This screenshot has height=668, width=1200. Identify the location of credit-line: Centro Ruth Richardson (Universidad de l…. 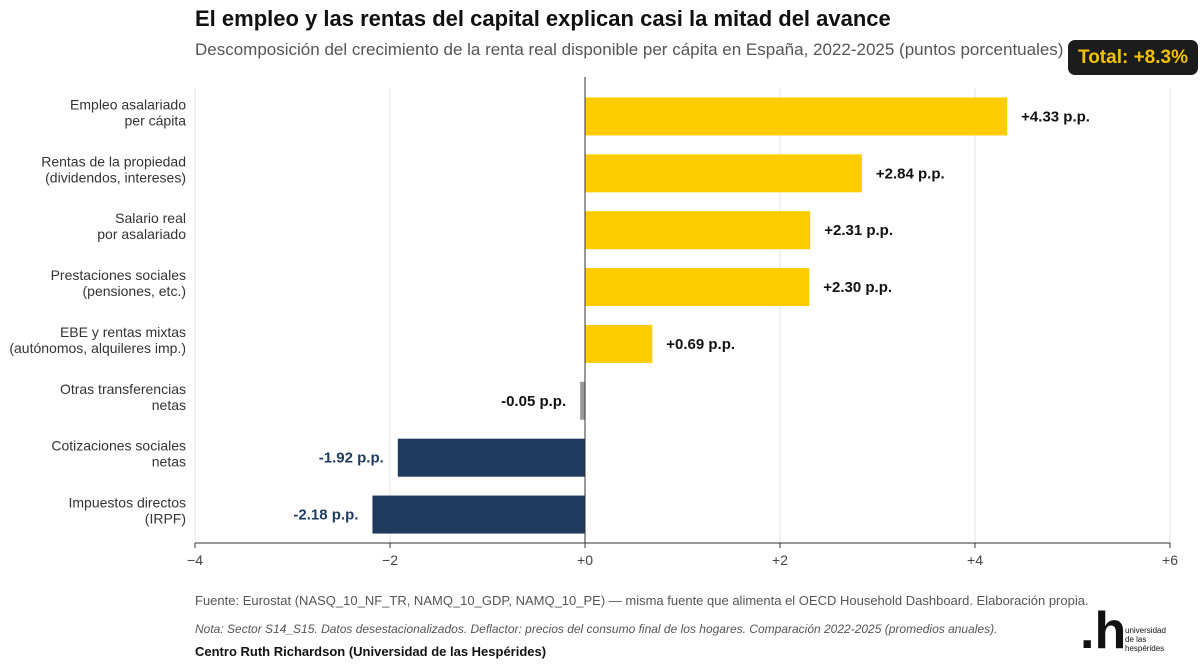
(371, 651).